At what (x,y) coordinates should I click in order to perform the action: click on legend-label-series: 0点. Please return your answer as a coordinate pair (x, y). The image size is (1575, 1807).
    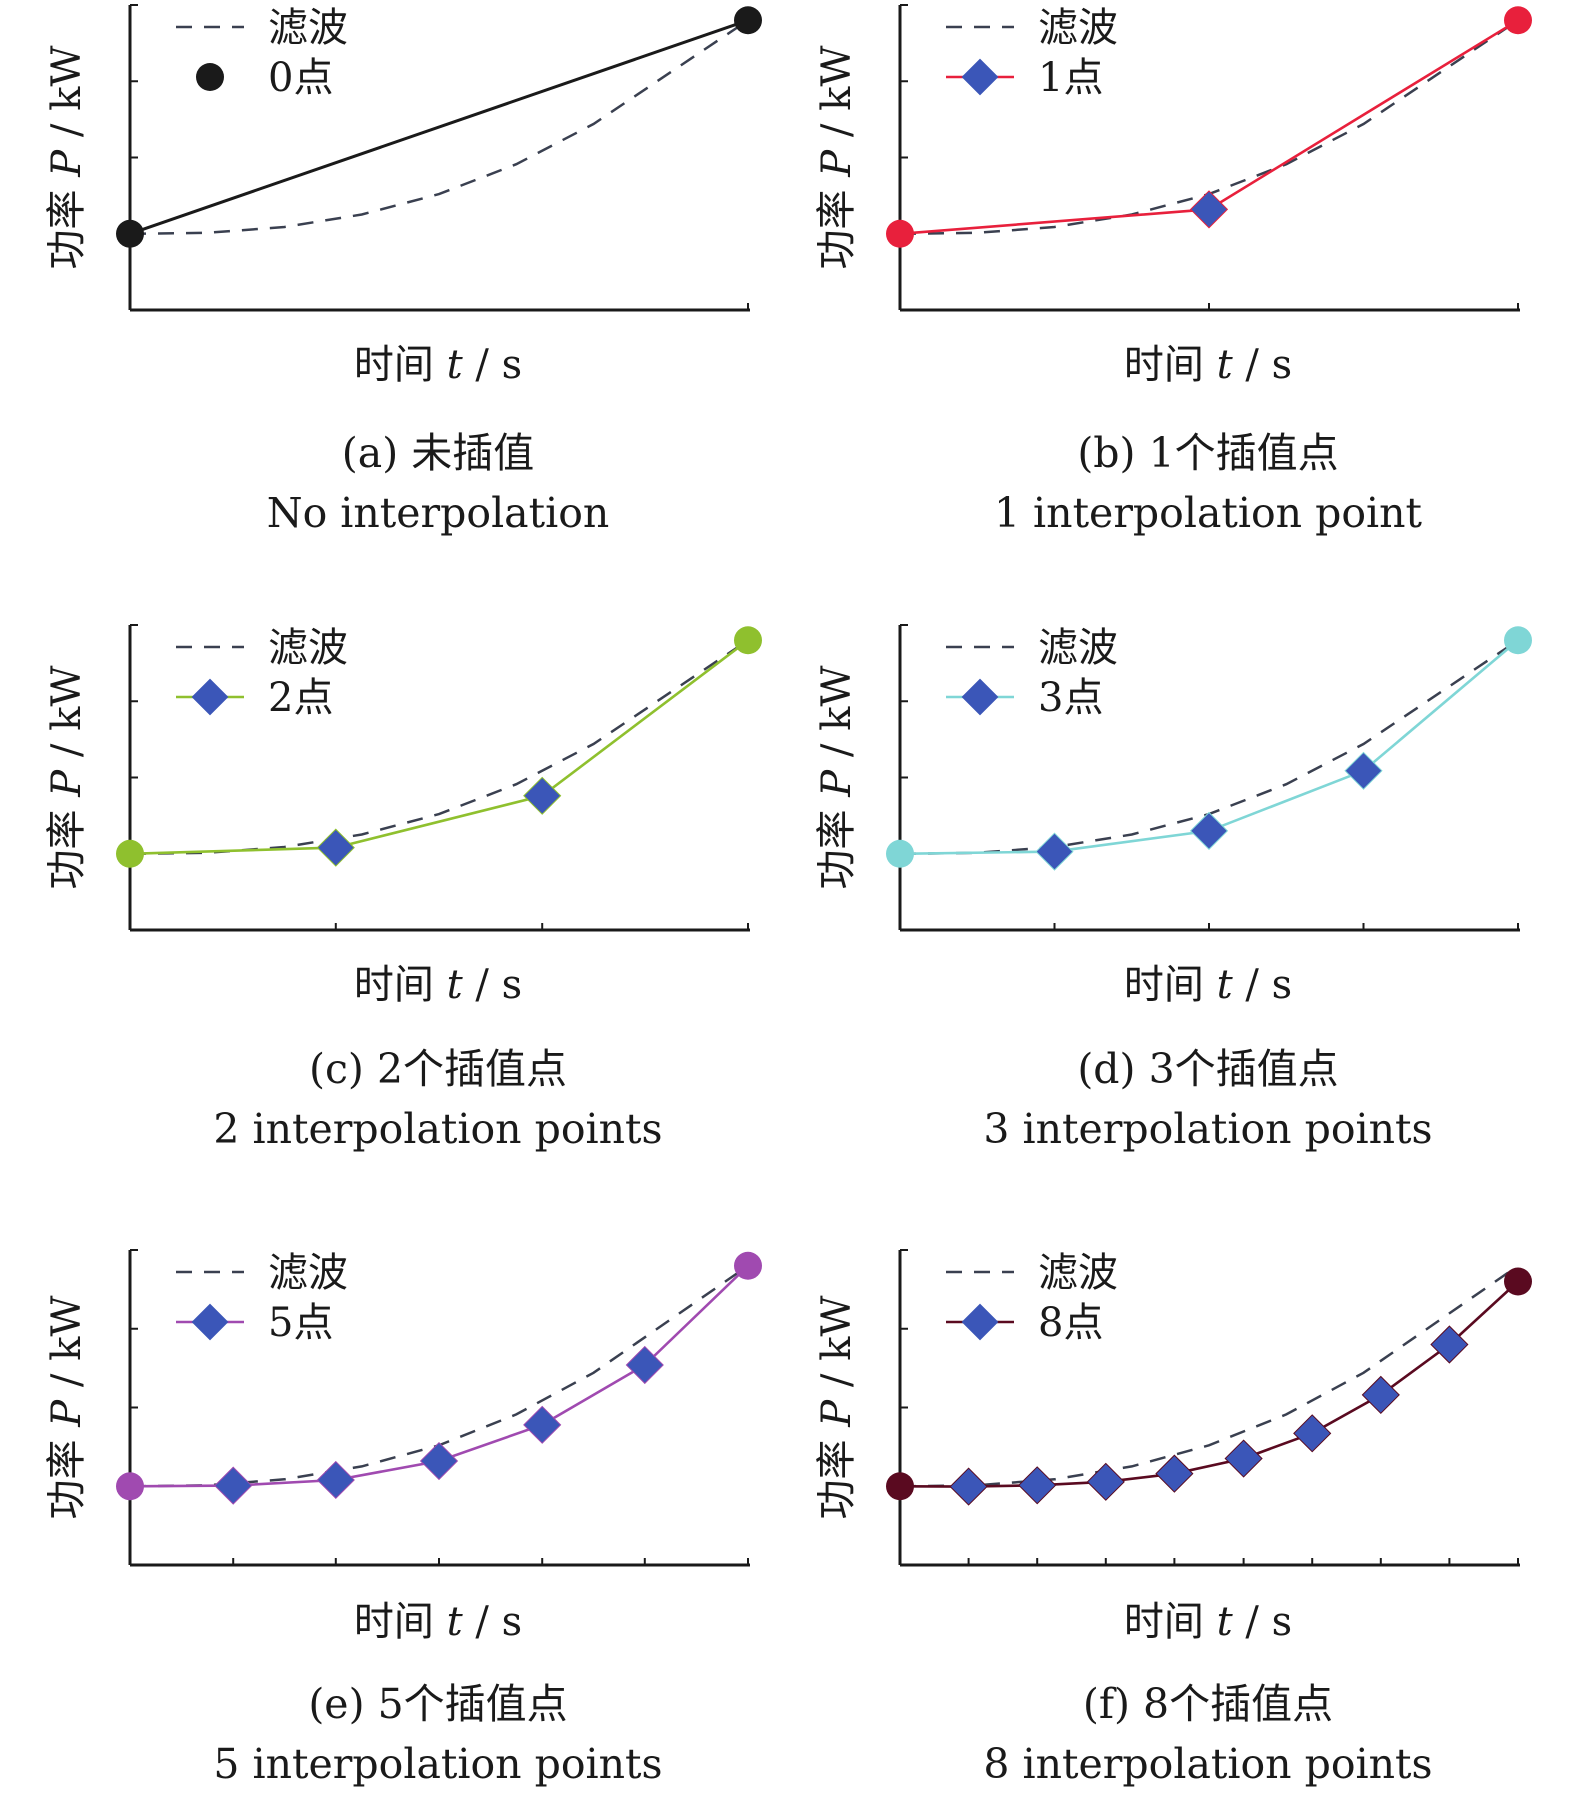
    Looking at the image, I should click on (300, 78).